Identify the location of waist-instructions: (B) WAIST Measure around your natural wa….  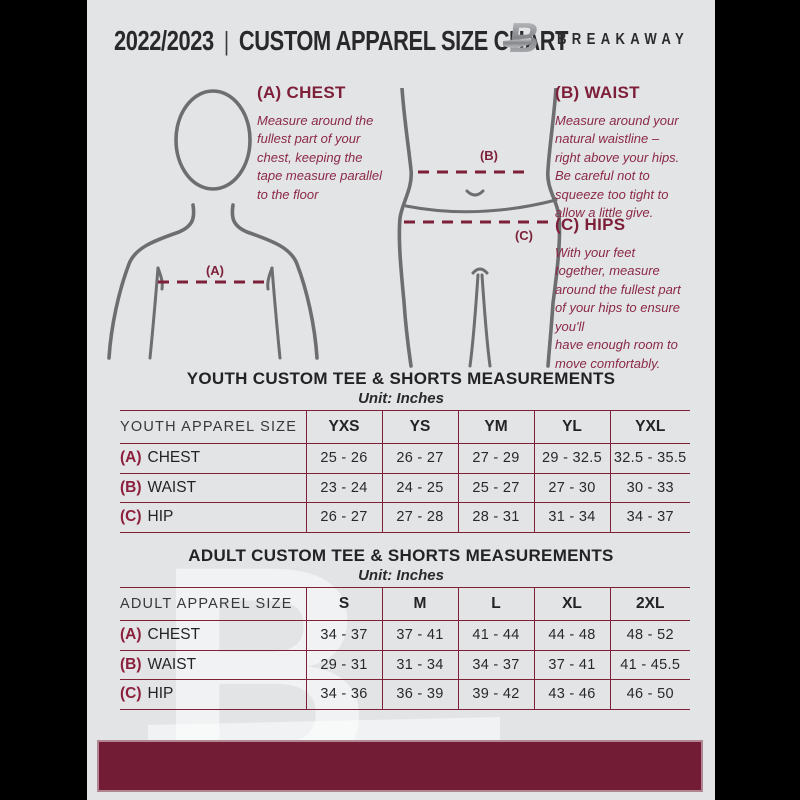
(632, 153).